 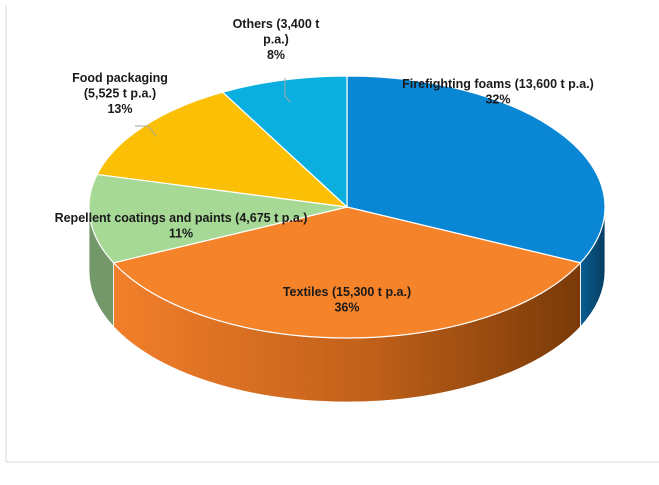 What do you see at coordinates (347, 292) in the screenshot?
I see `data-label-textiles-text-0: Textiles (15,300 t p.a.)` at bounding box center [347, 292].